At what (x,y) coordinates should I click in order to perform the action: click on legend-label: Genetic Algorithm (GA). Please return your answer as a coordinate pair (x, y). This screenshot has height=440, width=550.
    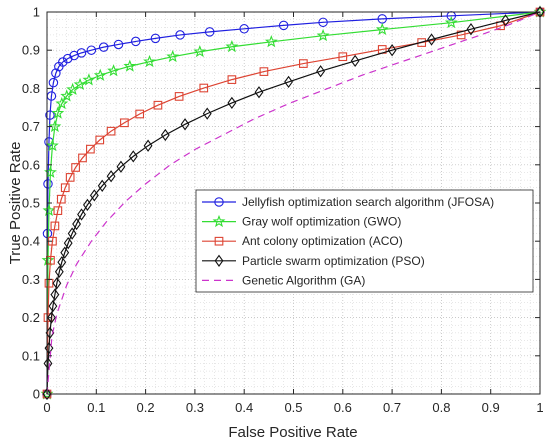
    Looking at the image, I should click on (303, 280).